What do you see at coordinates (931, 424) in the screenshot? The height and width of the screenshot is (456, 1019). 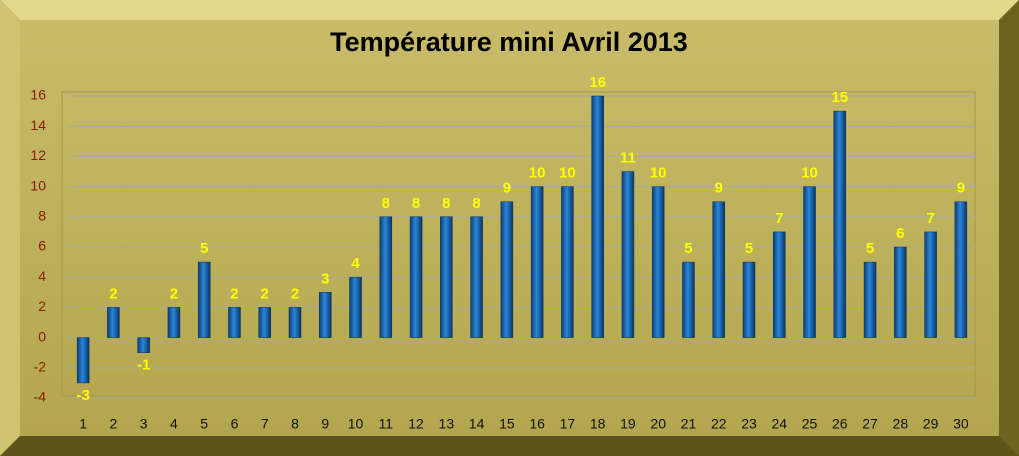 I see `x-tick-label: 29` at bounding box center [931, 424].